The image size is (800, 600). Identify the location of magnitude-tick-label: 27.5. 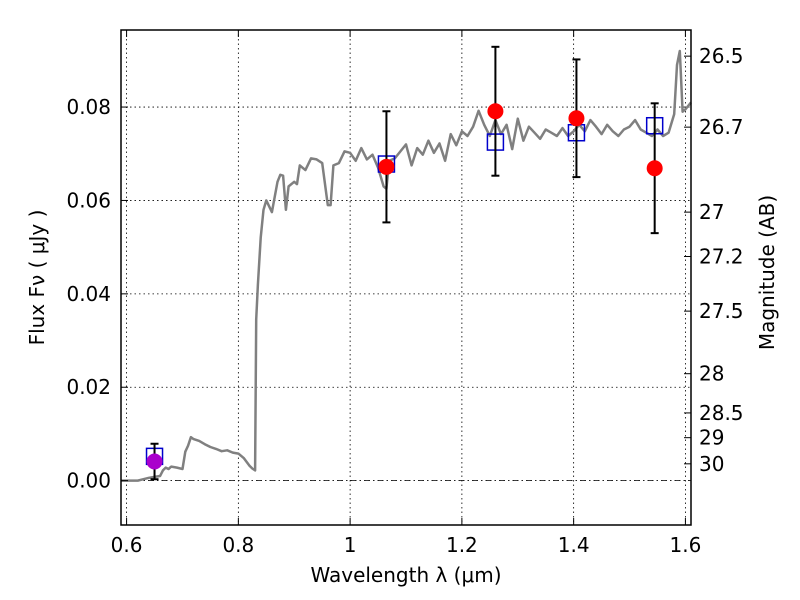
(721, 311).